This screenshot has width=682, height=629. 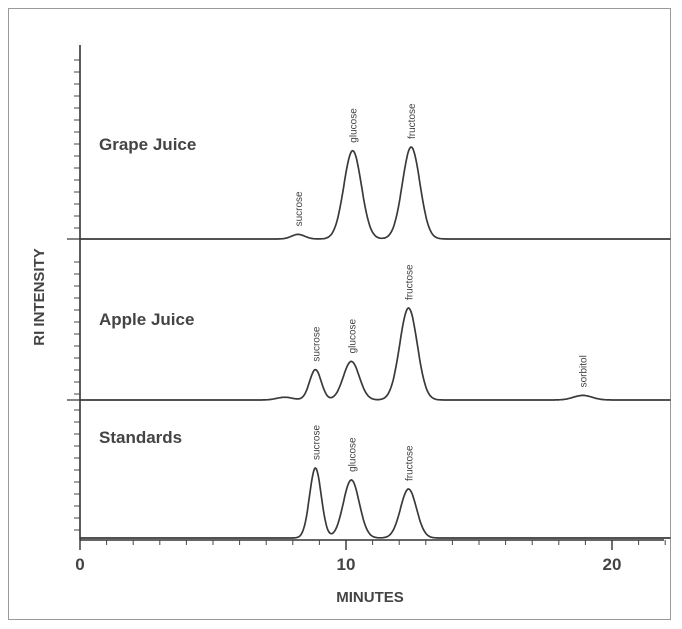 What do you see at coordinates (584, 371) in the screenshot?
I see `peak-label-apple-juice-sorbitol: sorbitol` at bounding box center [584, 371].